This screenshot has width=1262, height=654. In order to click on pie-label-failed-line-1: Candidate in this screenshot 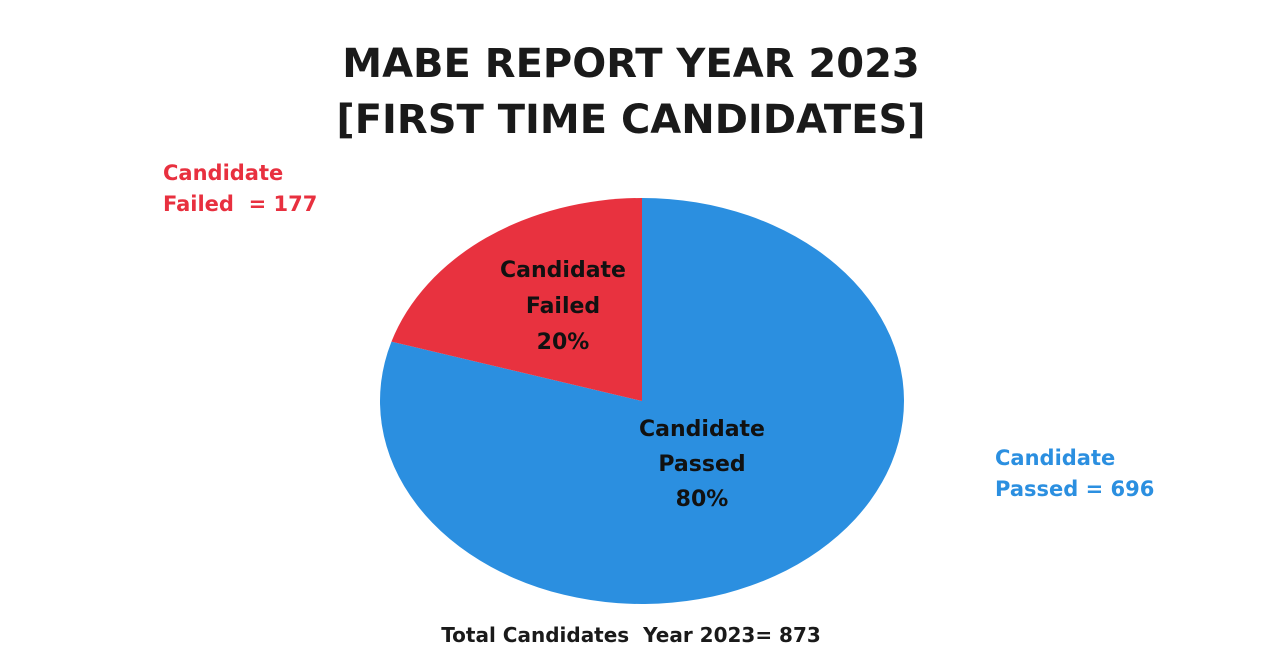, I will do `click(563, 270)`.